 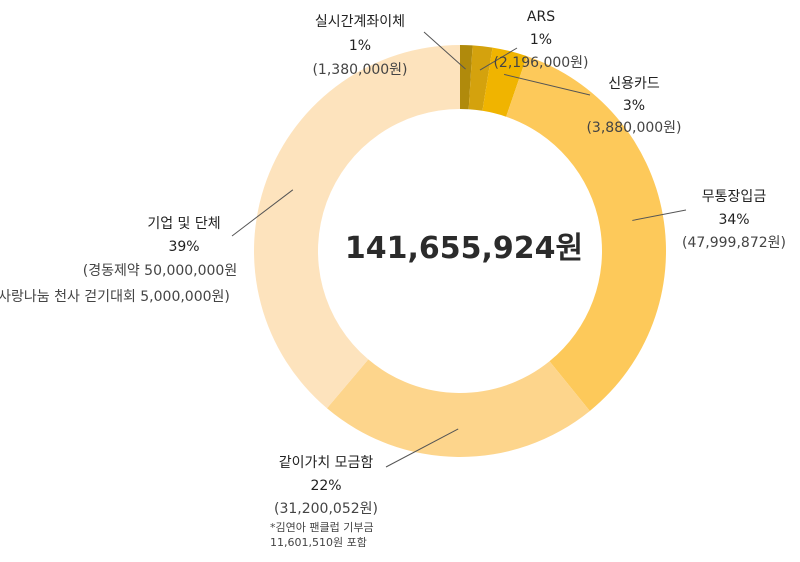 What do you see at coordinates (115, 297) in the screenshot?
I see `slice-note-label: 사랑나눔 천사 걷기대회 5,000,000원)` at bounding box center [115, 297].